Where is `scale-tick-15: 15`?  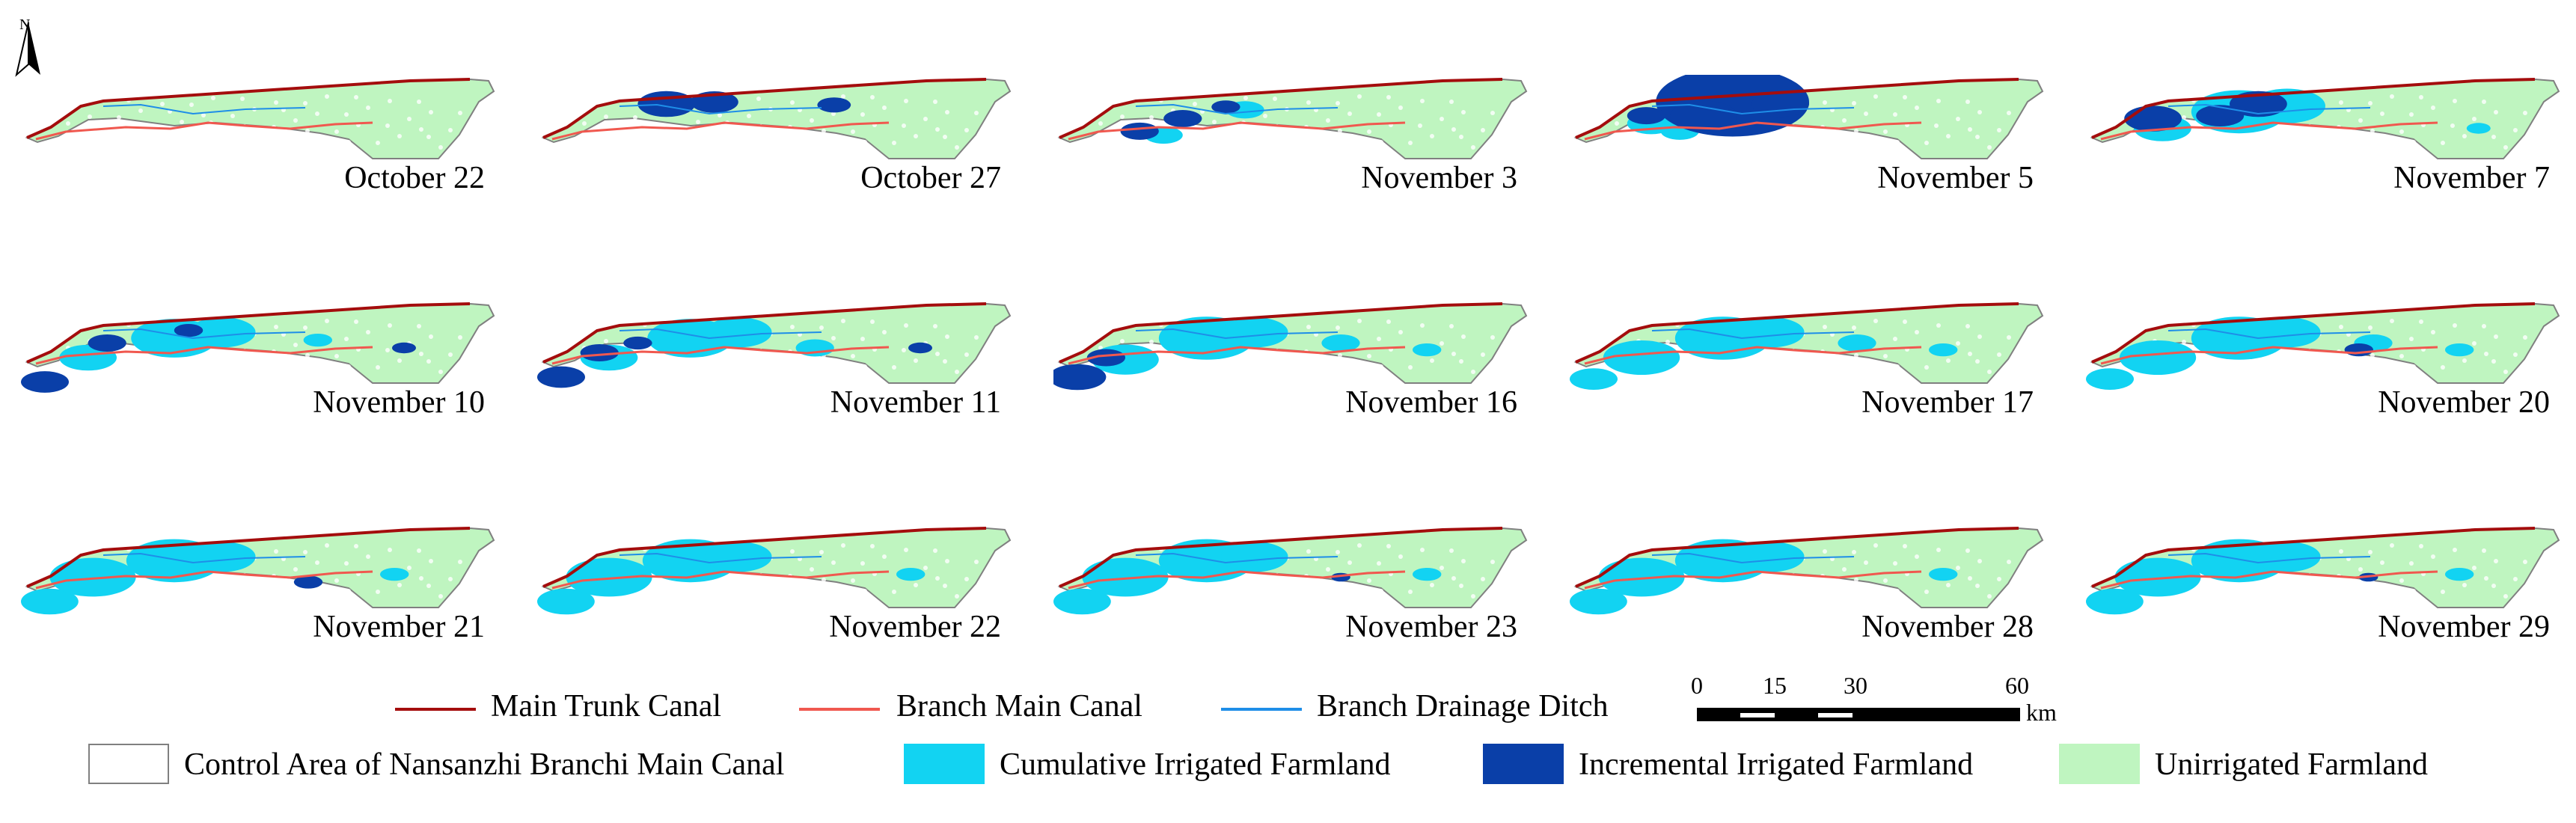 scale-tick-15: 15 is located at coordinates (1775, 685).